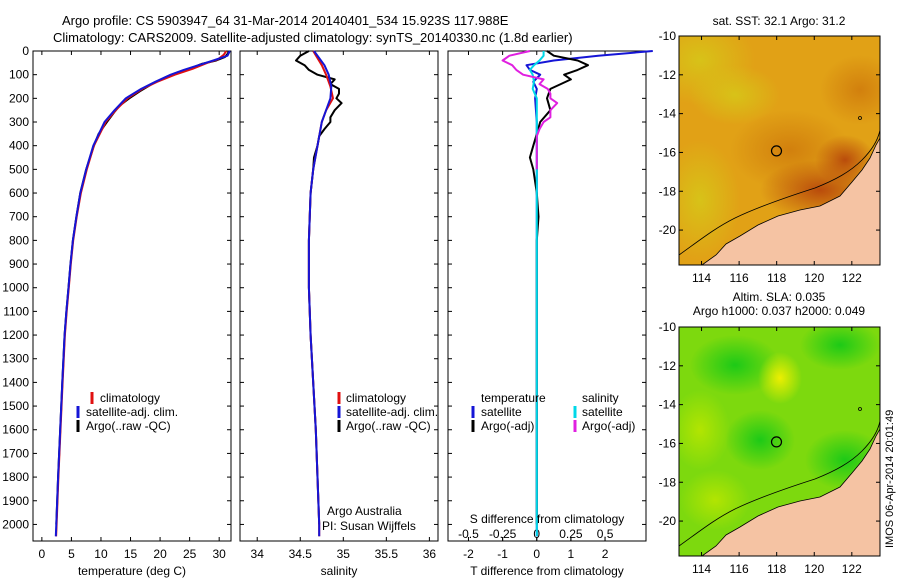 This screenshot has height=585, width=900. What do you see at coordinates (780, 378) in the screenshot?
I see `sla-high-patch` at bounding box center [780, 378].